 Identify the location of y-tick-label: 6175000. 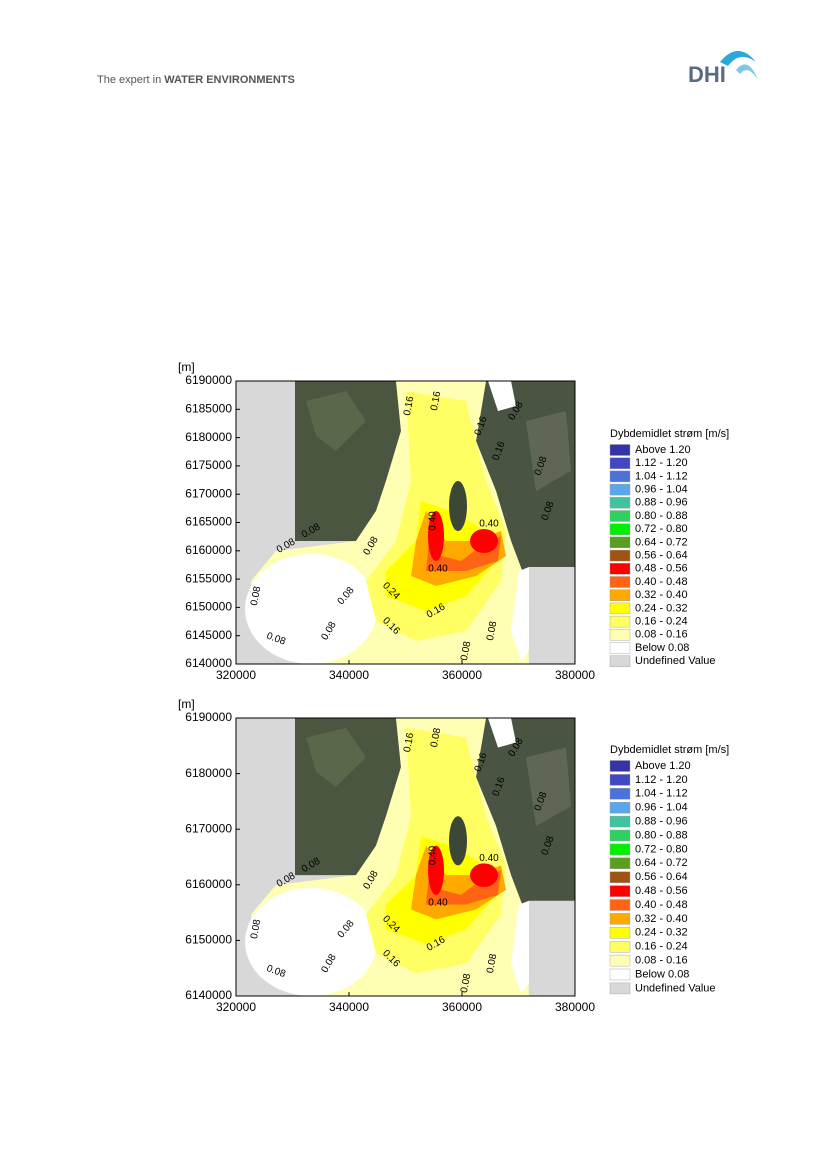
(208, 465).